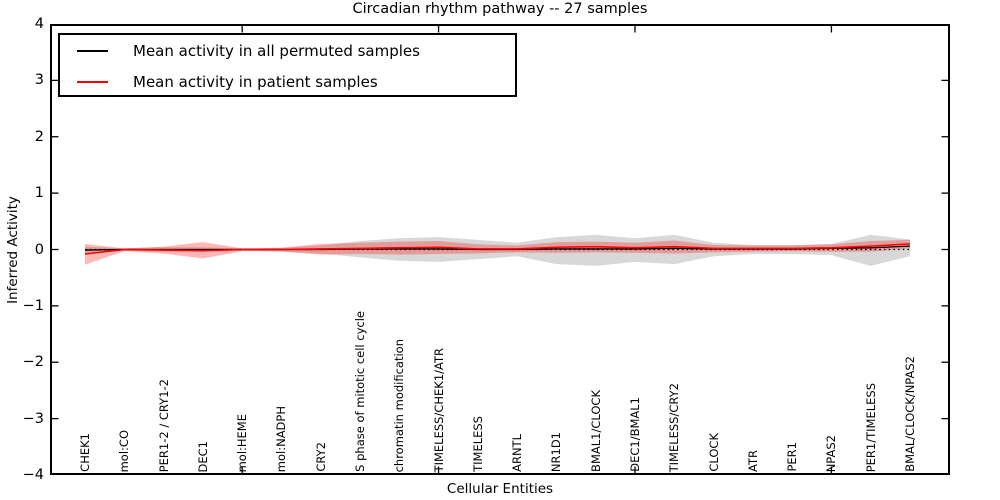  I want to click on y-tick-label: −2, so click(33, 362).